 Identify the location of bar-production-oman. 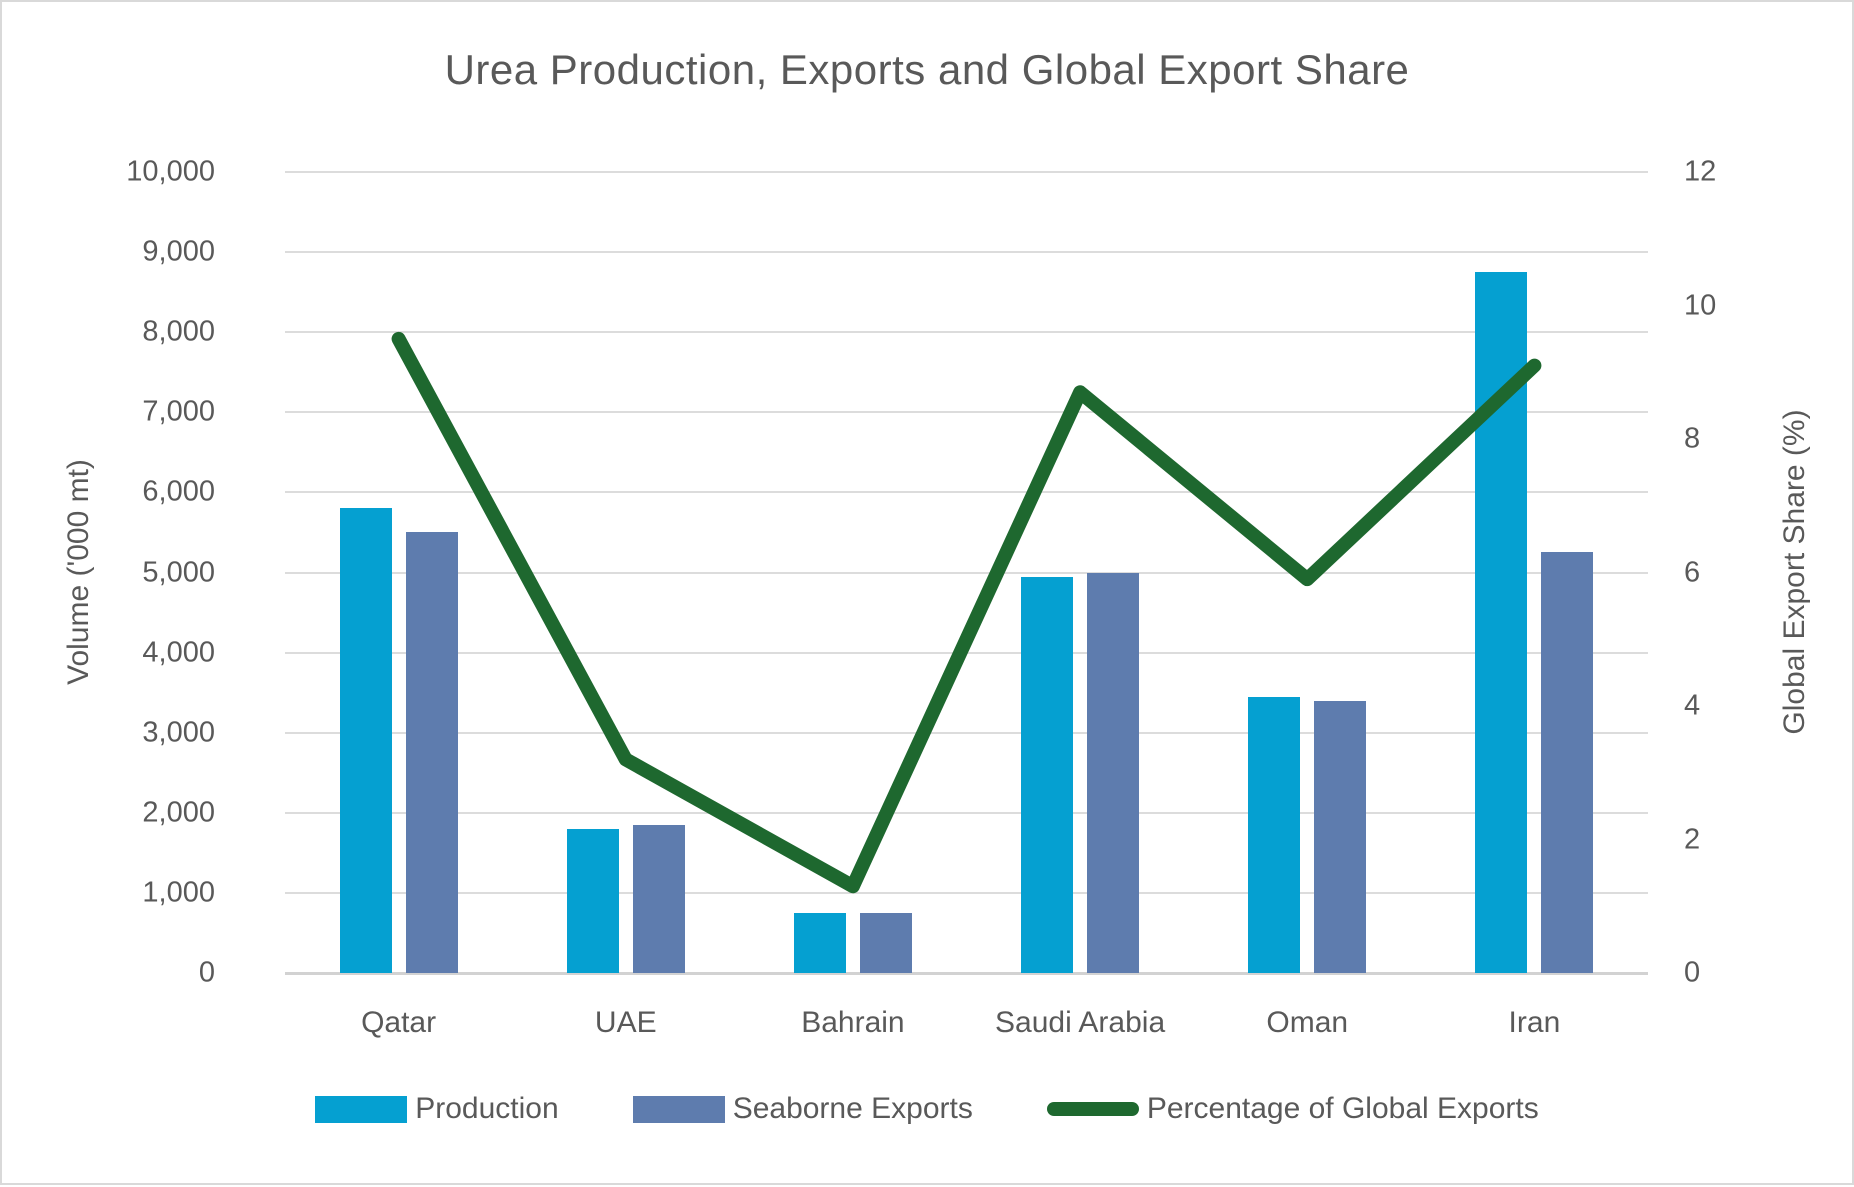
(1274, 834).